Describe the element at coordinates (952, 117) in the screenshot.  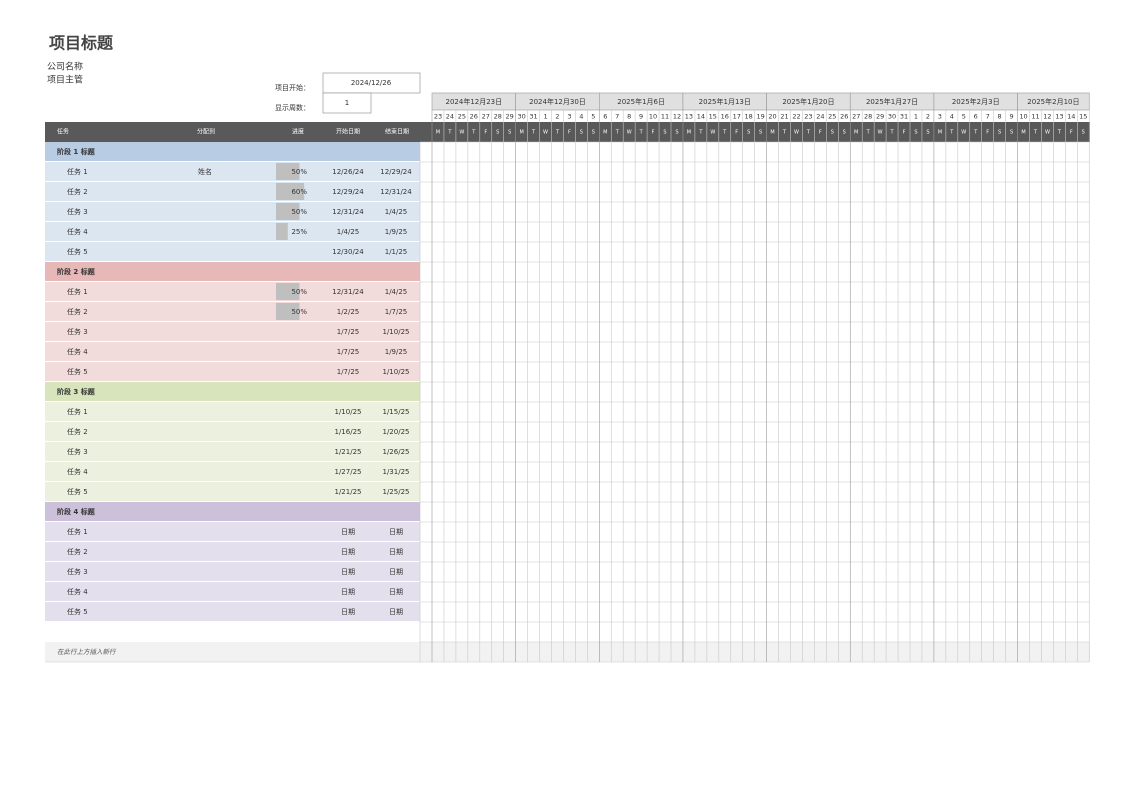
I see `day-number: 4` at that location.